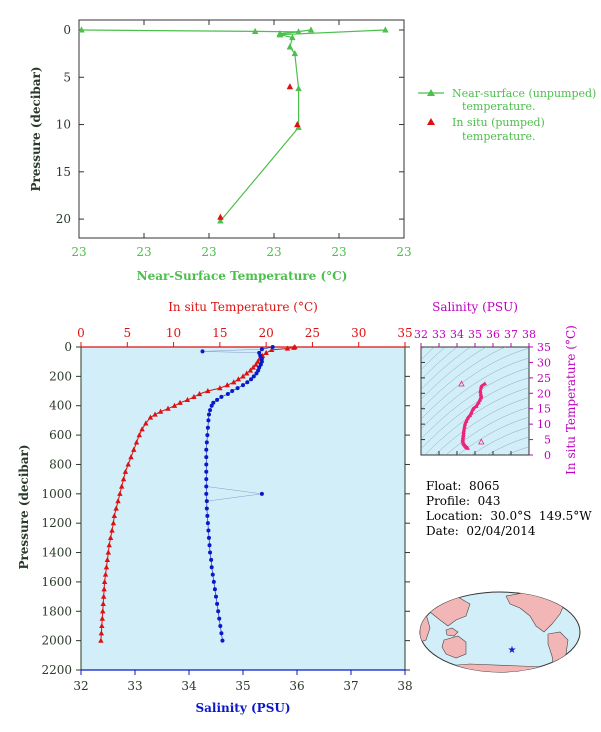  I want to click on y-tick-label: 2200, so click(56, 670).